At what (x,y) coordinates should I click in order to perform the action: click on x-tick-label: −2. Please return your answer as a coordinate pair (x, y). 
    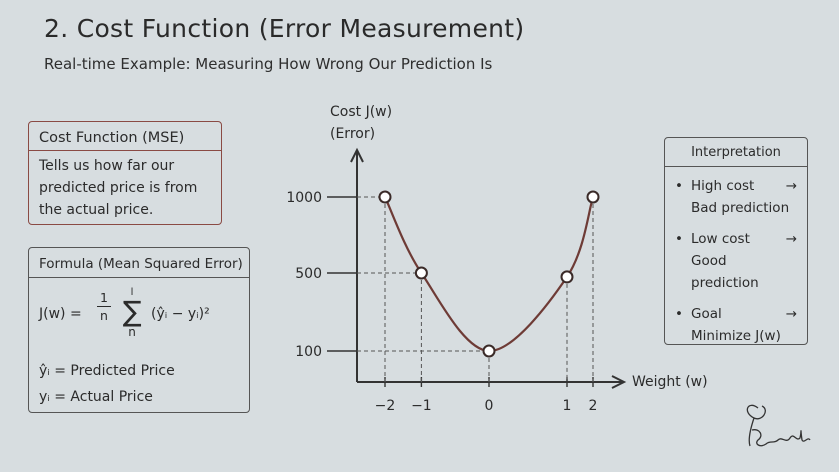
    Looking at the image, I should click on (385, 406).